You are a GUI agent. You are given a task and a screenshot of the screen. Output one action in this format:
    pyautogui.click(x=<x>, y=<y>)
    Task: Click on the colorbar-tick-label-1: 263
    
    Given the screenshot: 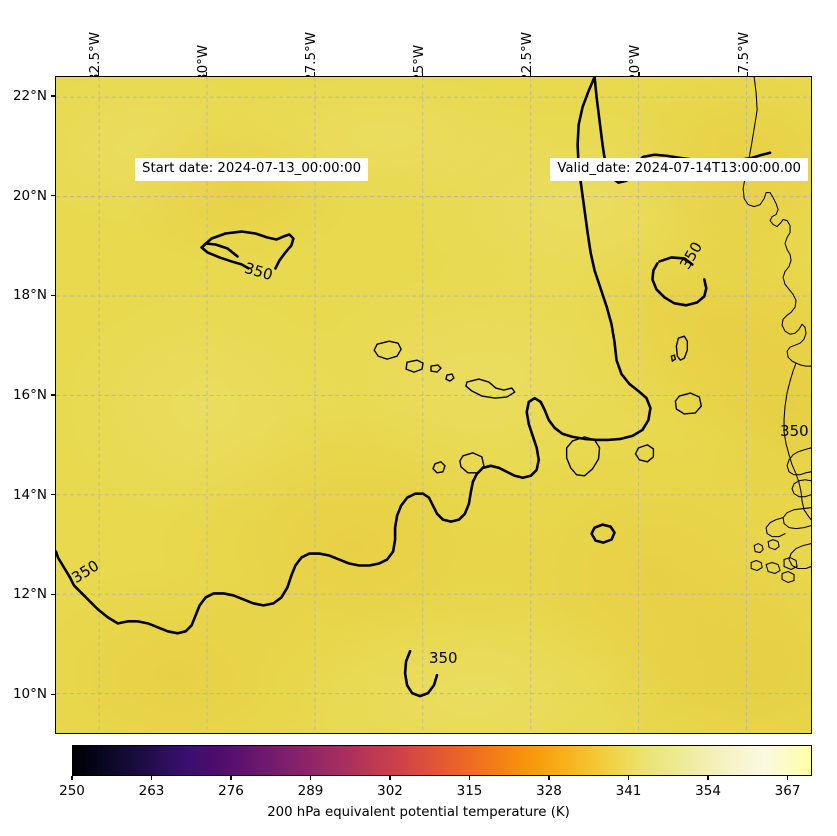 What is the action you would take?
    pyautogui.click(x=151, y=791)
    